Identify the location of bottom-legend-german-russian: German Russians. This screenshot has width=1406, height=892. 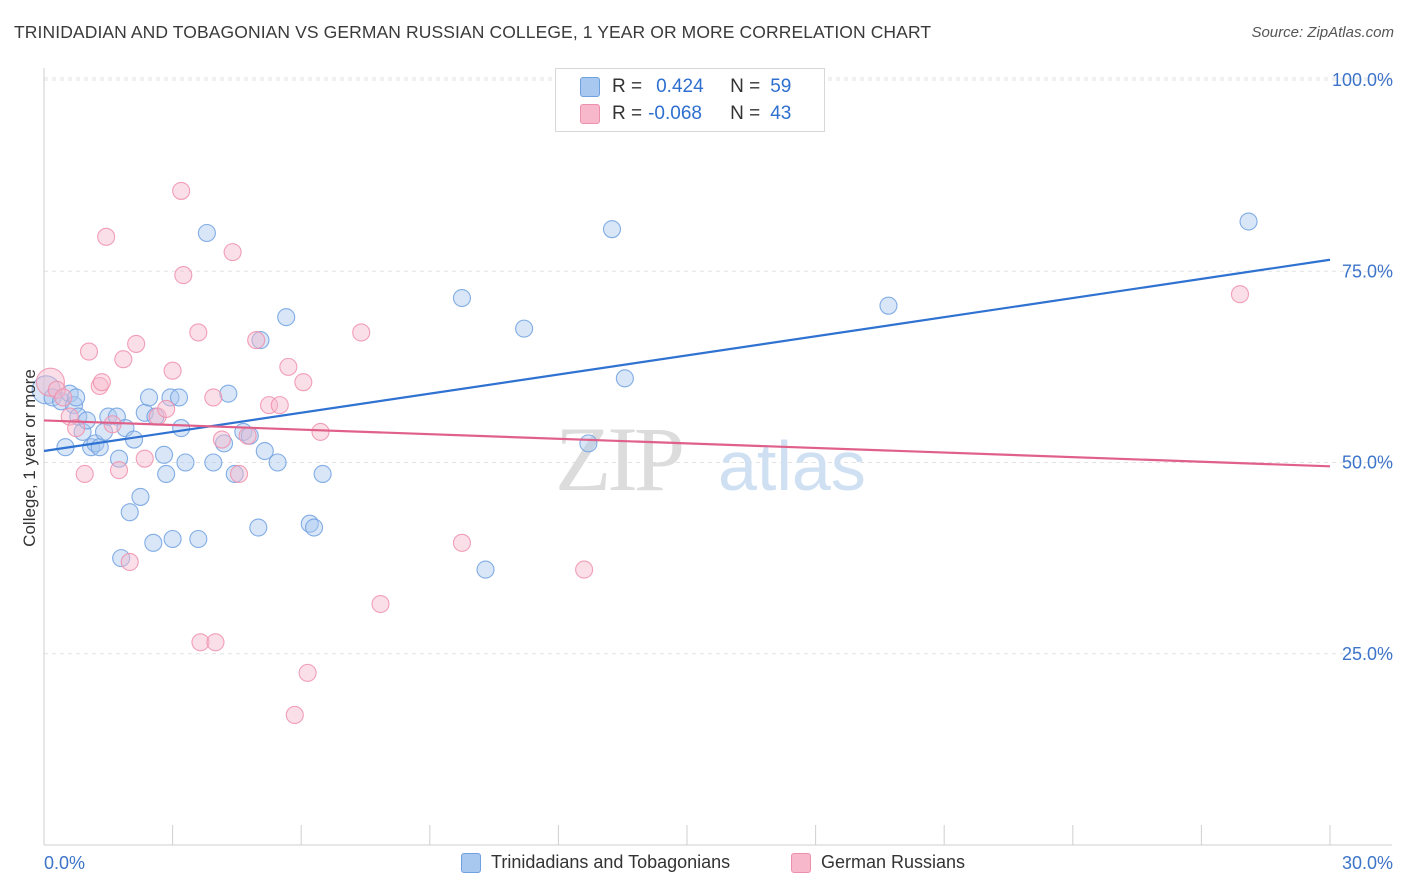
(878, 862).